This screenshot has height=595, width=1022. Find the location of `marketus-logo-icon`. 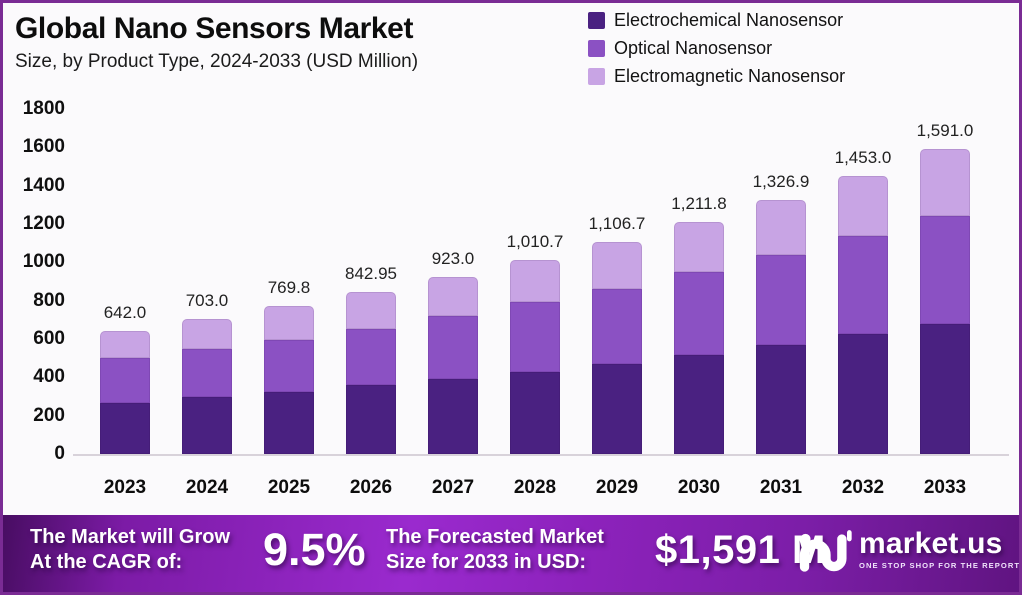

marketus-logo-icon is located at coordinates (825, 551).